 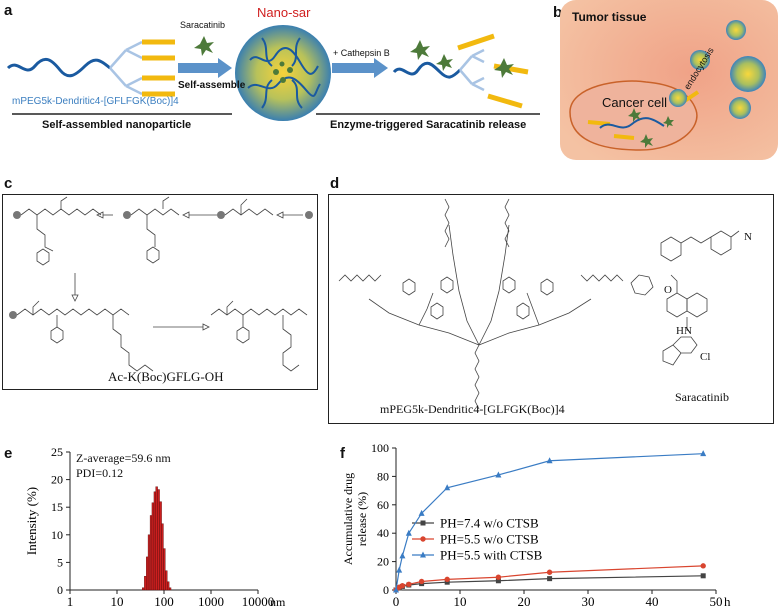 I want to click on panel-c-box, so click(x=160, y=292).